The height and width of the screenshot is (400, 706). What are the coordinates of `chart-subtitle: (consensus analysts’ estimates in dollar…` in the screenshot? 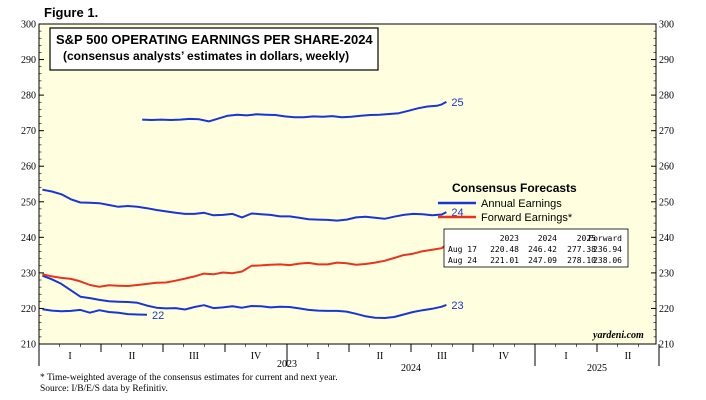 It's located at (206, 56).